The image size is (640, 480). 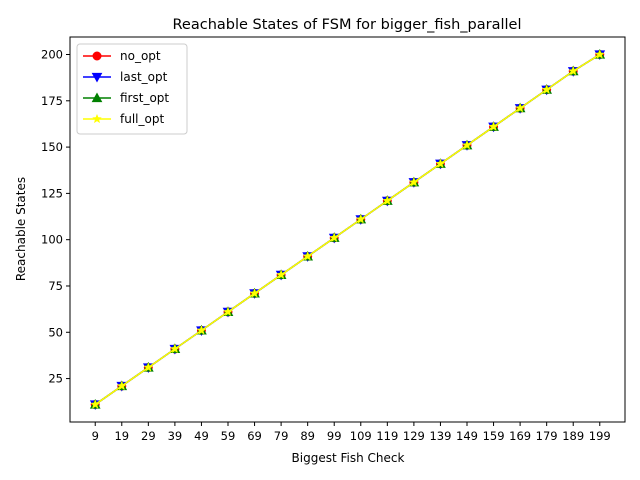 I want to click on x-tick-label: 79, so click(x=281, y=436).